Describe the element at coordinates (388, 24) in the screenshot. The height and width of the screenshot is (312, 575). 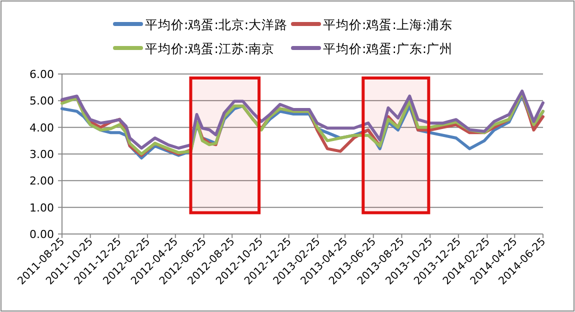
I see `legend-label: 平均价:鸡蛋:上海:浦东` at that location.